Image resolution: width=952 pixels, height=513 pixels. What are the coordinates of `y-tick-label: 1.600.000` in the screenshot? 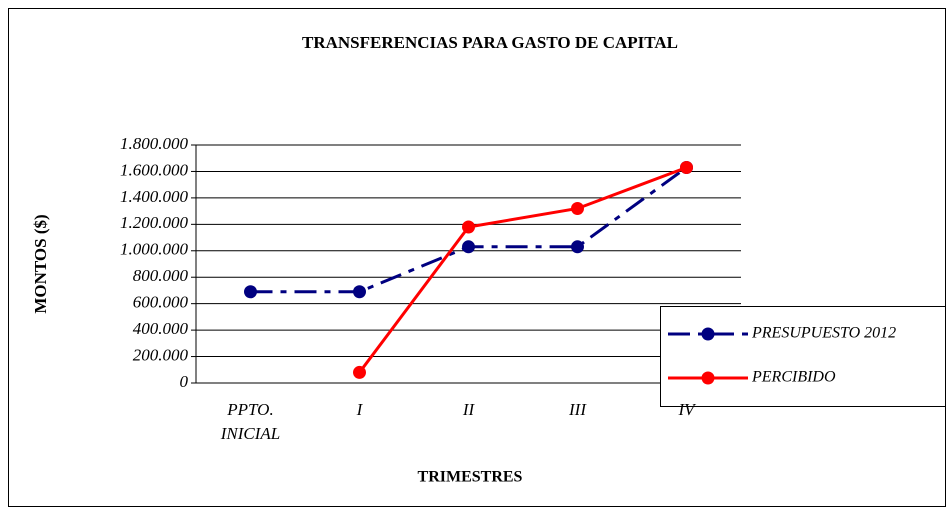 It's located at (154, 169).